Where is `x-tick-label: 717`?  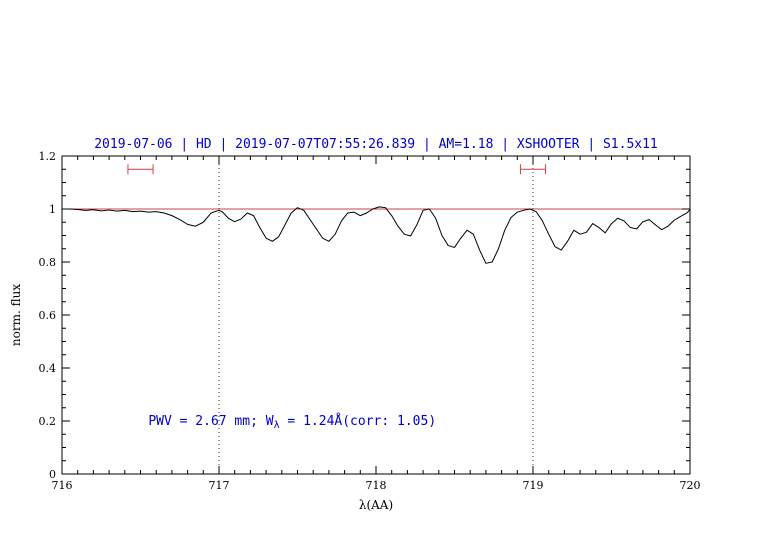
x-tick-label: 717 is located at coordinates (219, 485).